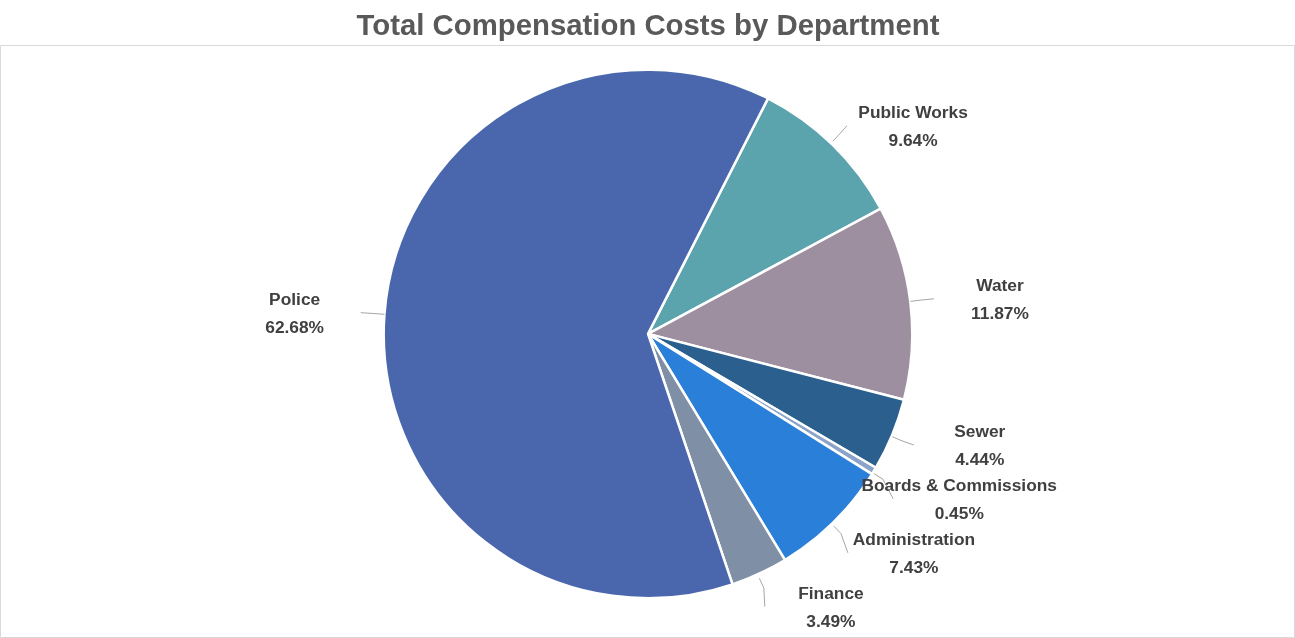 This screenshot has height=638, width=1295. I want to click on slice-label: Boards & Commissions, so click(959, 484).